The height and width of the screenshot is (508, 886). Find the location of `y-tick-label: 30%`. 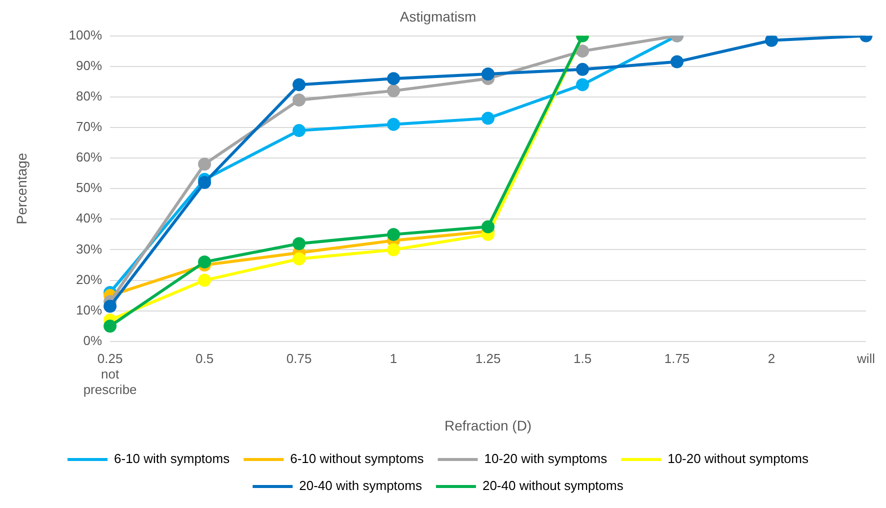

y-tick-label: 30% is located at coordinates (89, 248).